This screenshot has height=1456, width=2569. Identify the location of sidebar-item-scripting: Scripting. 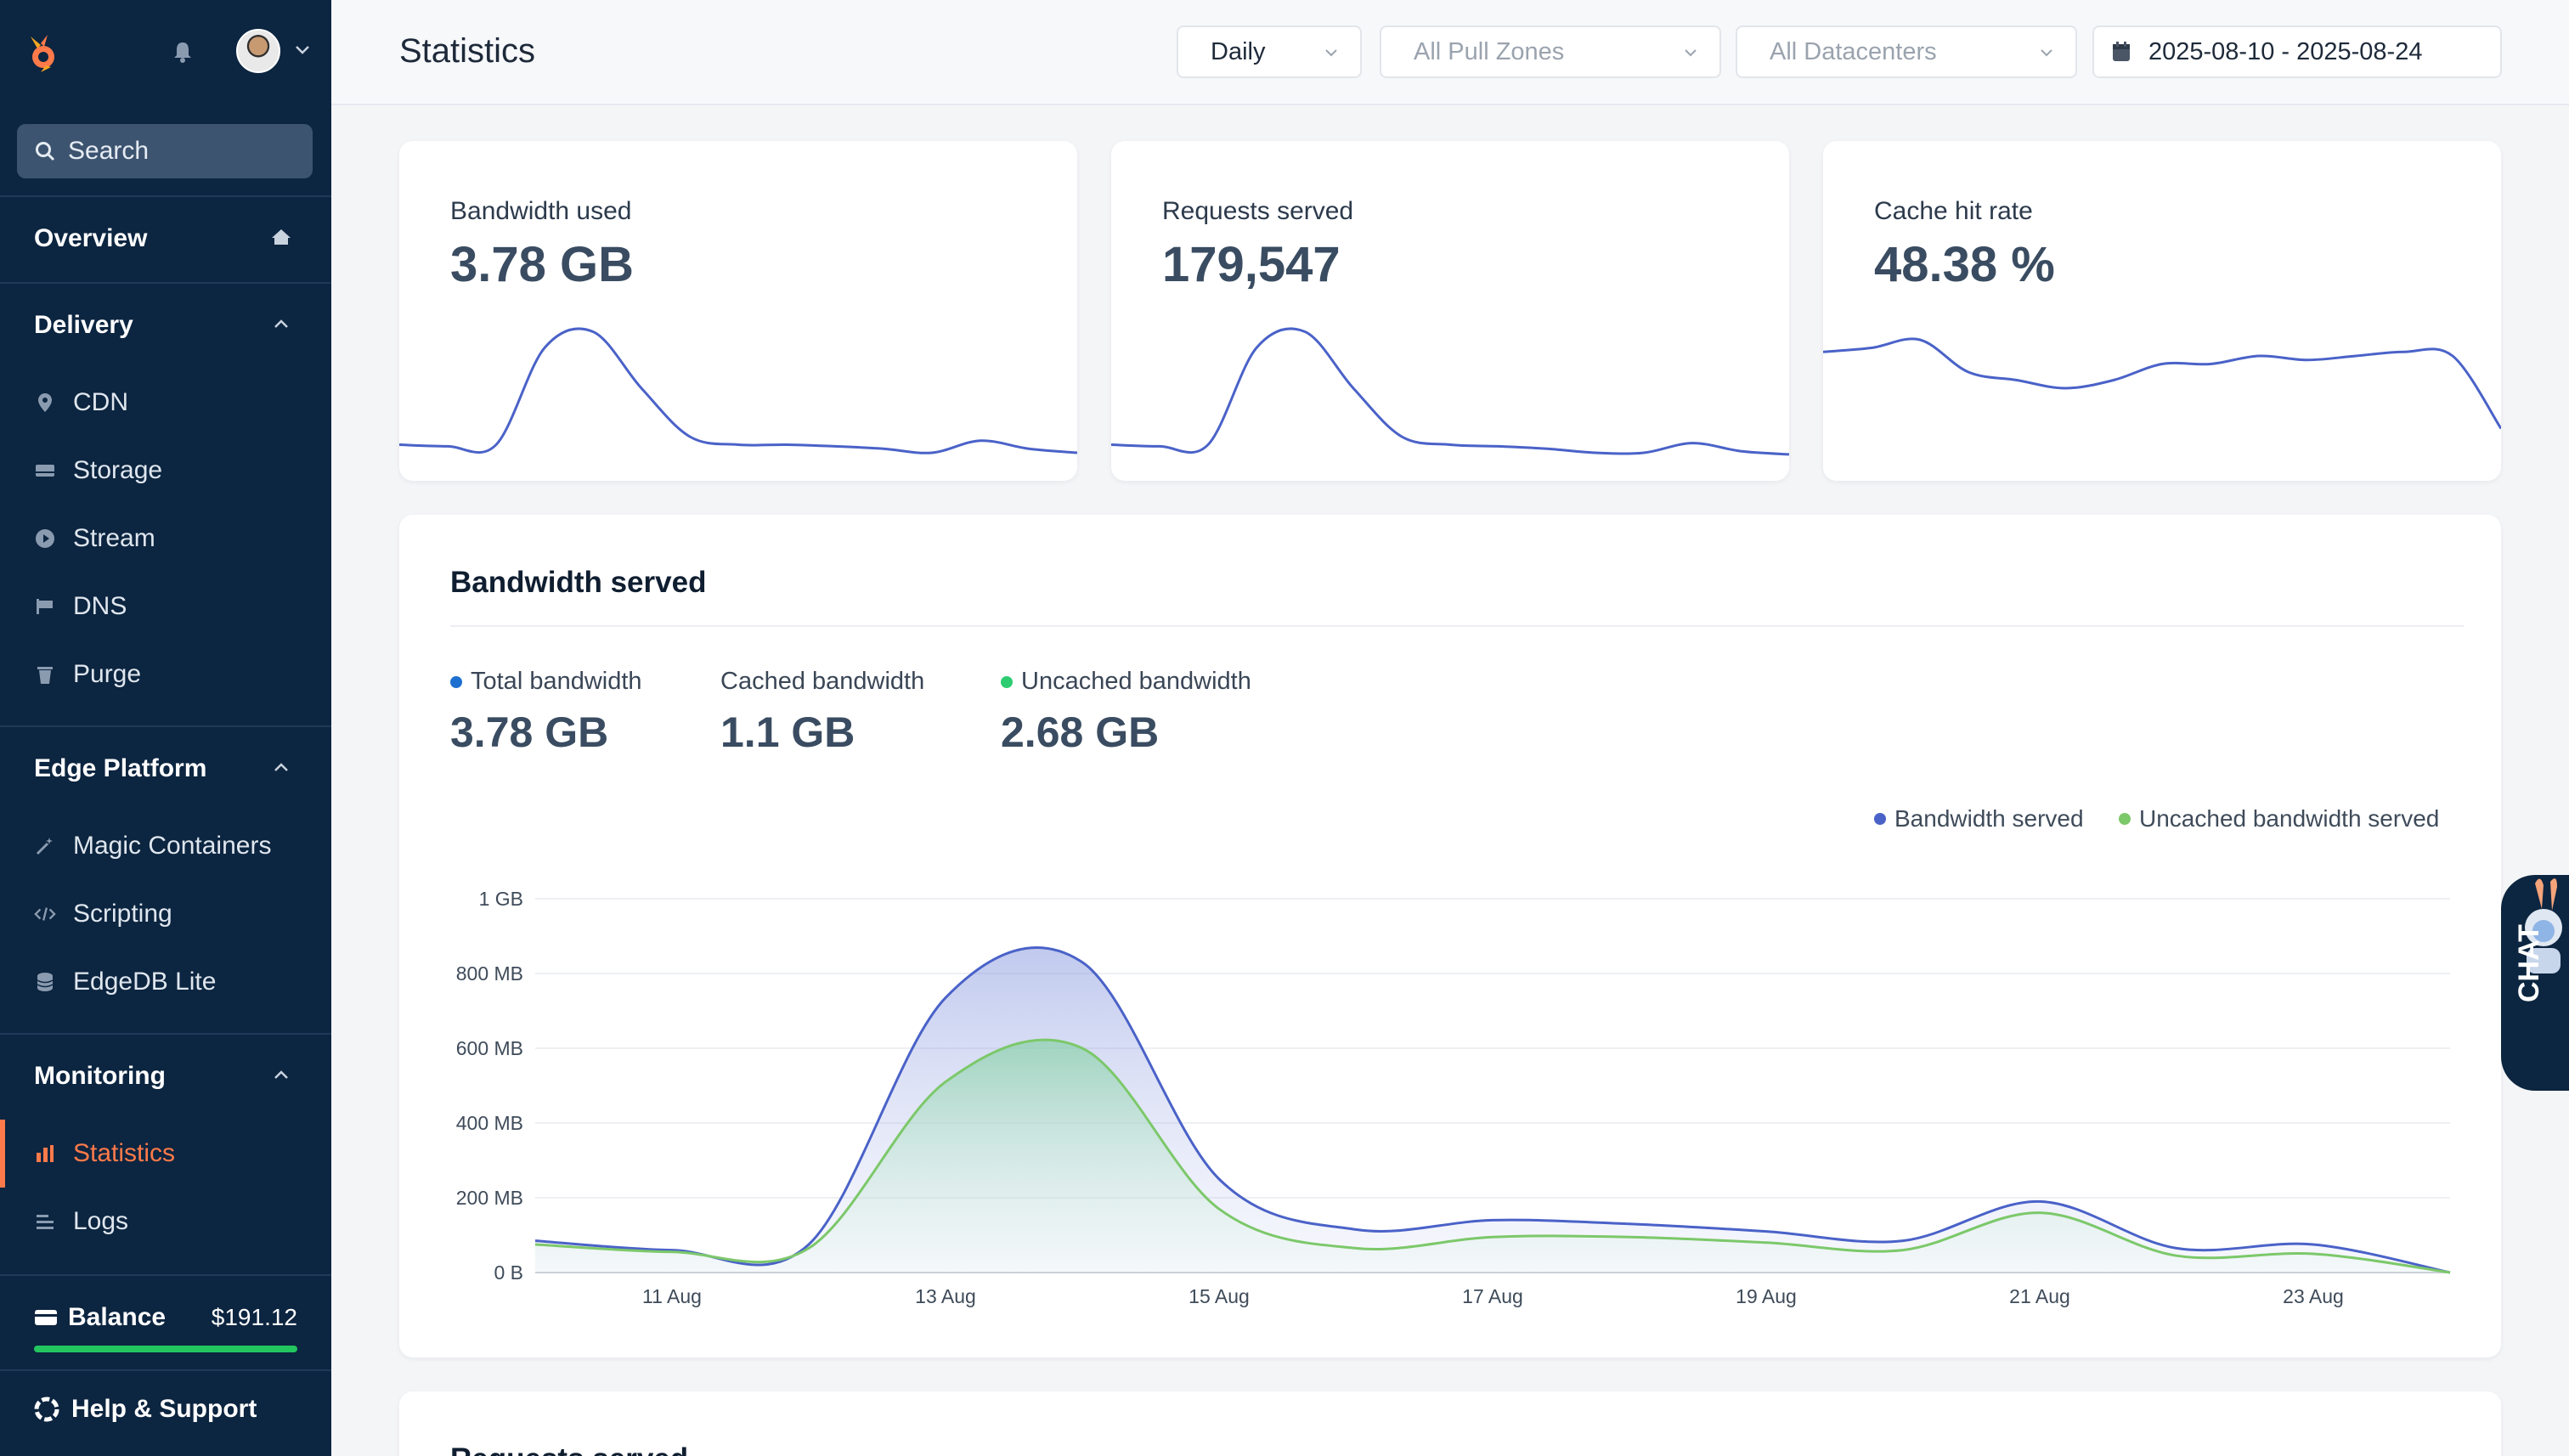
(103, 914).